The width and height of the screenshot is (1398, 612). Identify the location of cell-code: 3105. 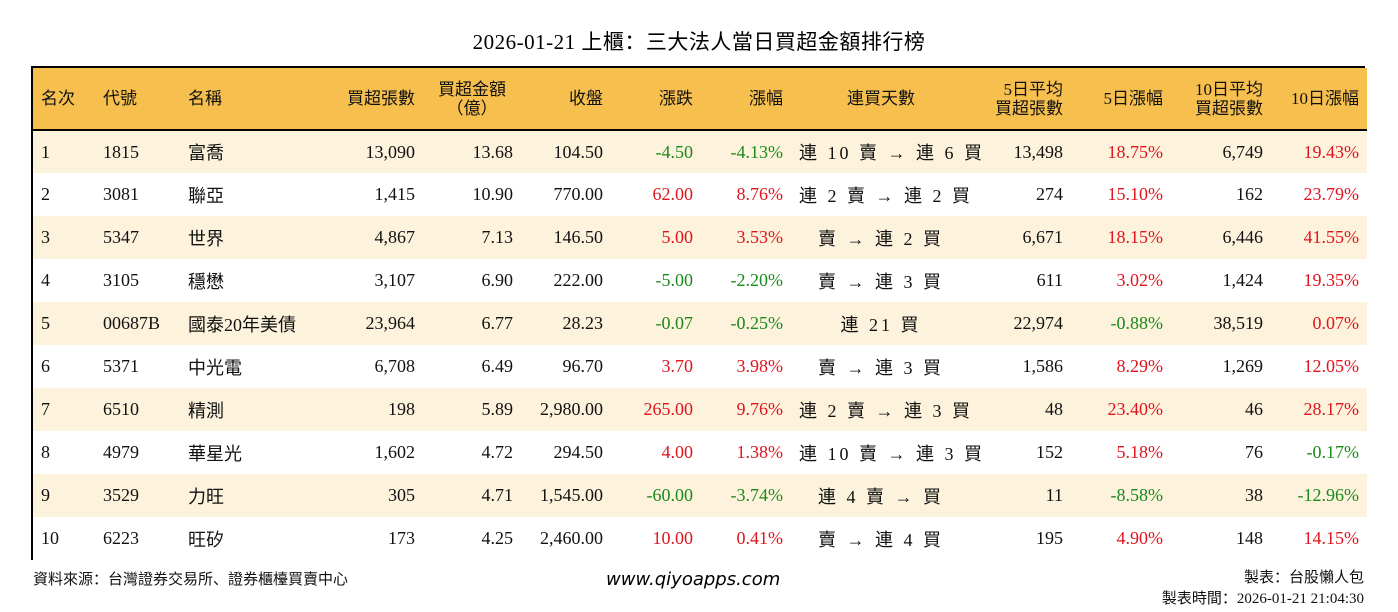
(121, 280).